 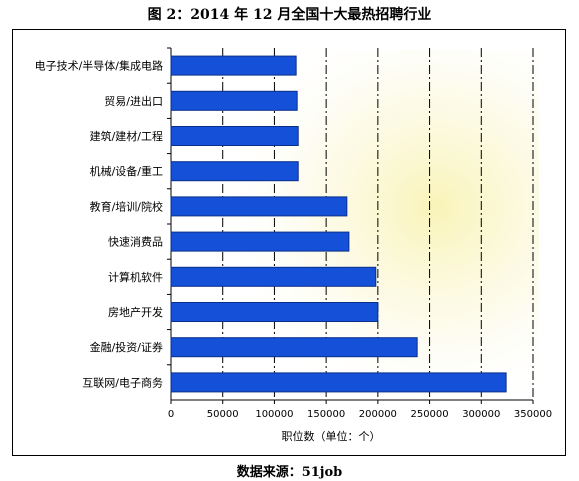 I want to click on x-tick-label: 250000, so click(x=429, y=414).